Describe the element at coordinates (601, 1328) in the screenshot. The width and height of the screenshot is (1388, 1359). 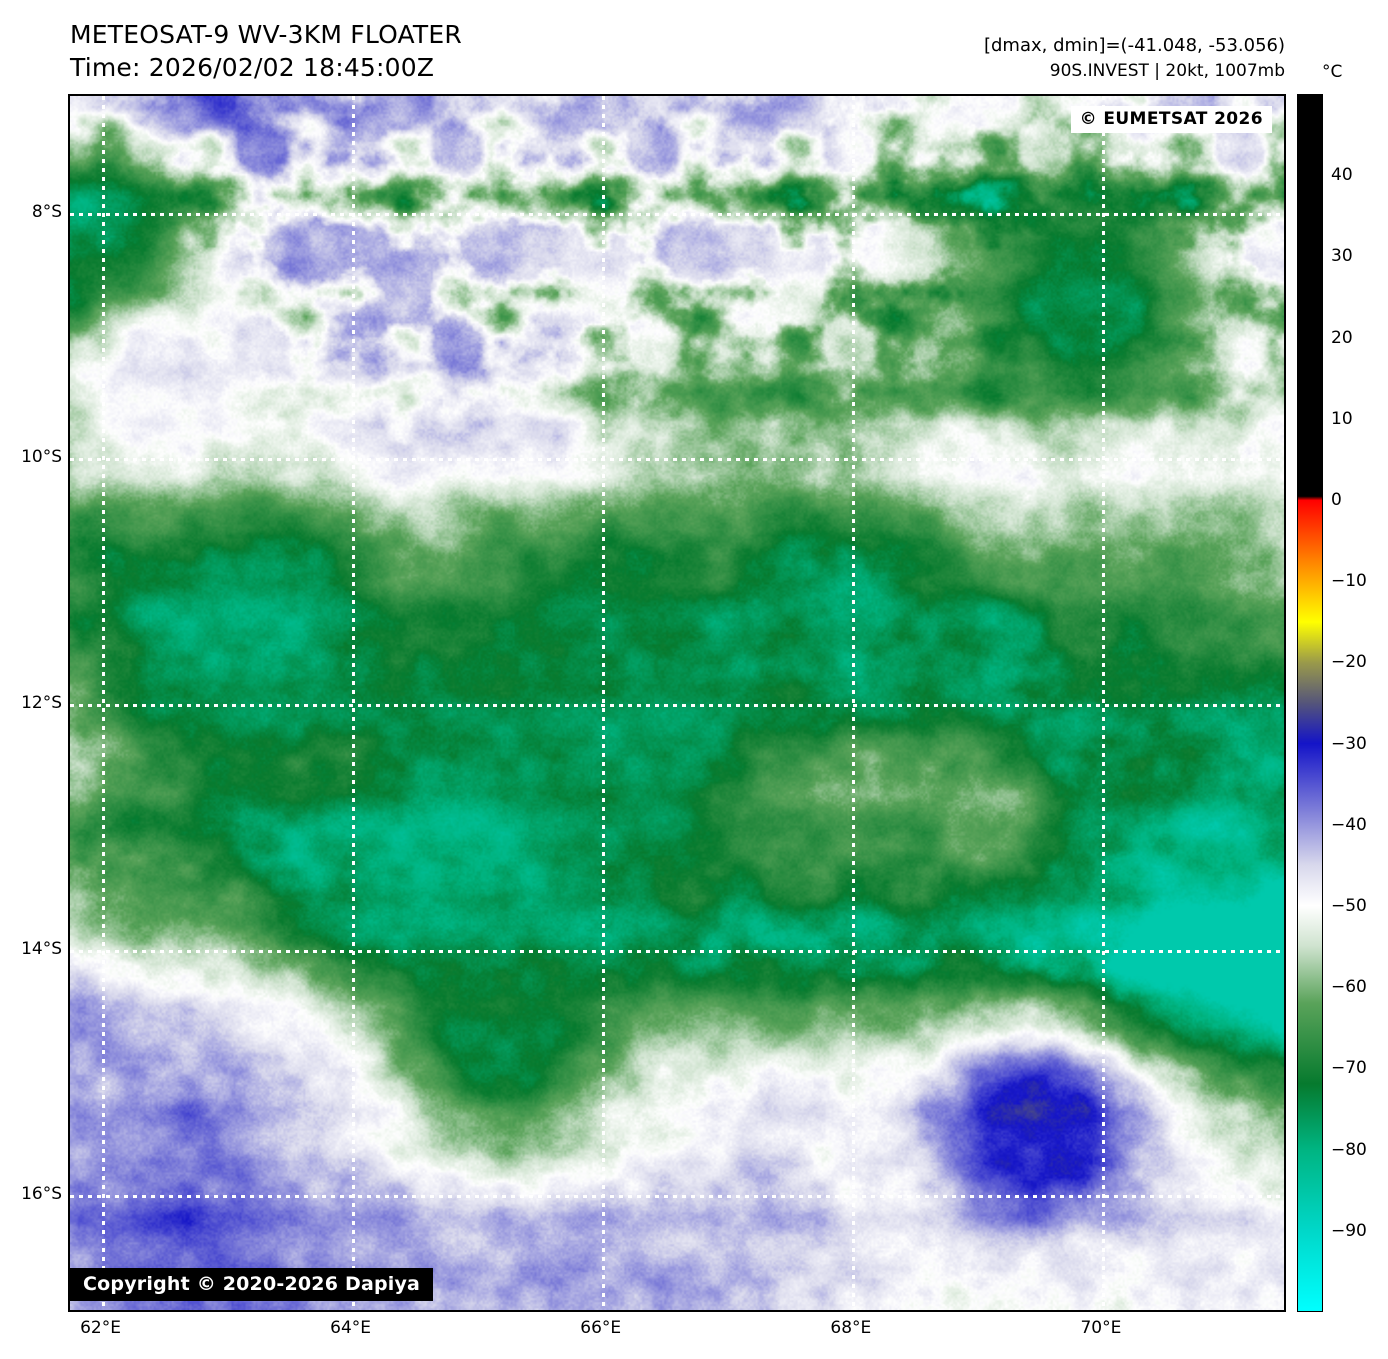
I see `x-axis-tick-label: 66°E` at that location.